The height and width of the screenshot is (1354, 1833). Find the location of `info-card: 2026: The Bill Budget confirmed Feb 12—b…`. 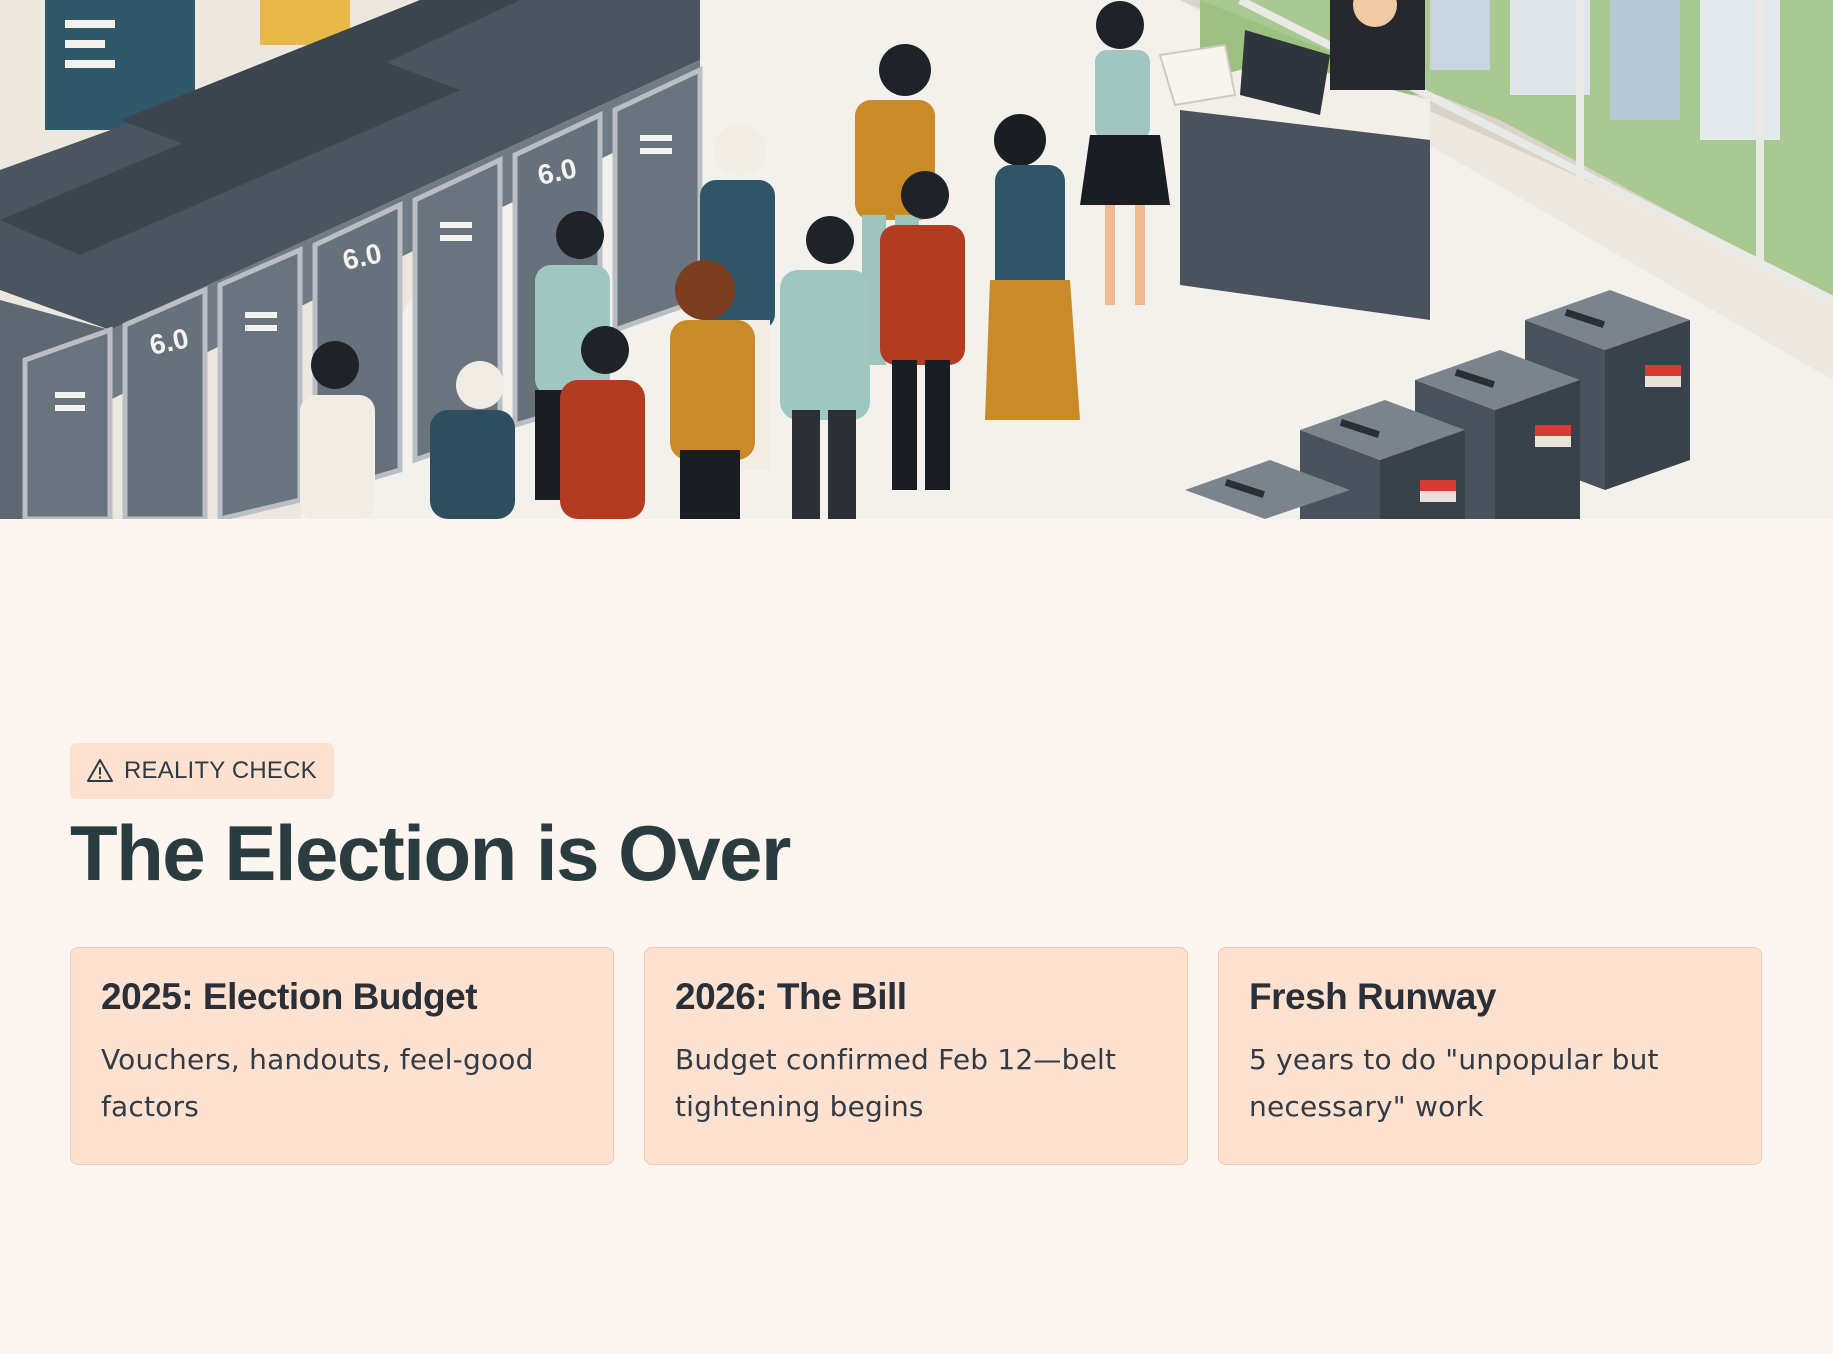

info-card: 2026: The Bill Budget confirmed Feb 12—b… is located at coordinates (916, 1056).